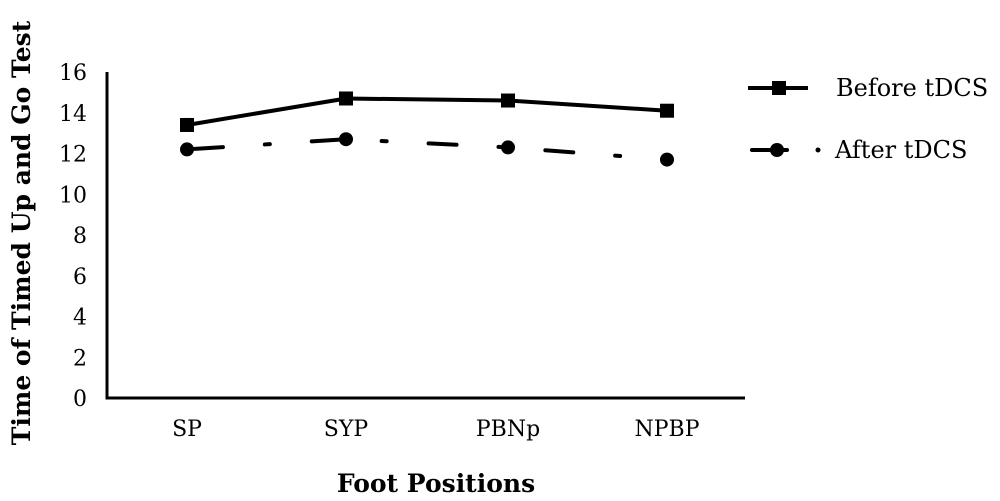 This screenshot has height=501, width=1000. Describe the element at coordinates (73, 114) in the screenshot. I see `y-tick-label: 14` at that location.